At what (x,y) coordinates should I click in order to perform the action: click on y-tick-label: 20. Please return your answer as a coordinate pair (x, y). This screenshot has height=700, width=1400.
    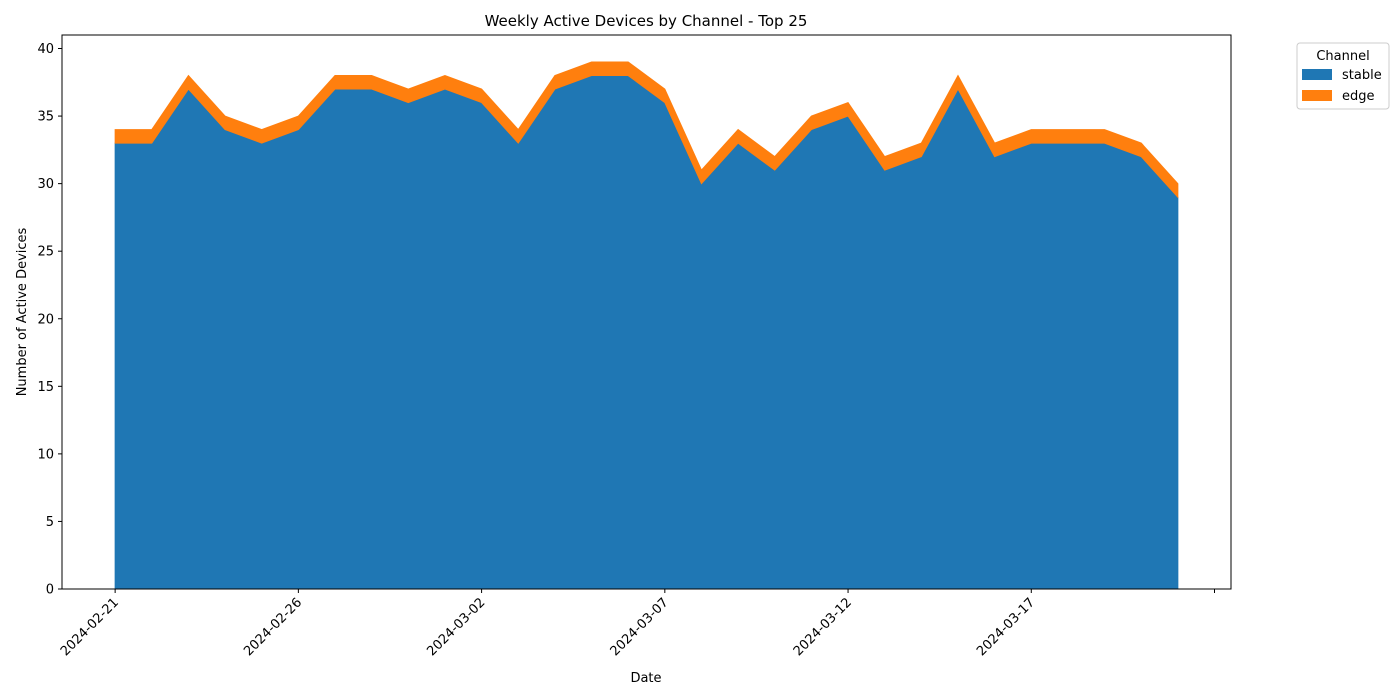
    Looking at the image, I should click on (45, 319).